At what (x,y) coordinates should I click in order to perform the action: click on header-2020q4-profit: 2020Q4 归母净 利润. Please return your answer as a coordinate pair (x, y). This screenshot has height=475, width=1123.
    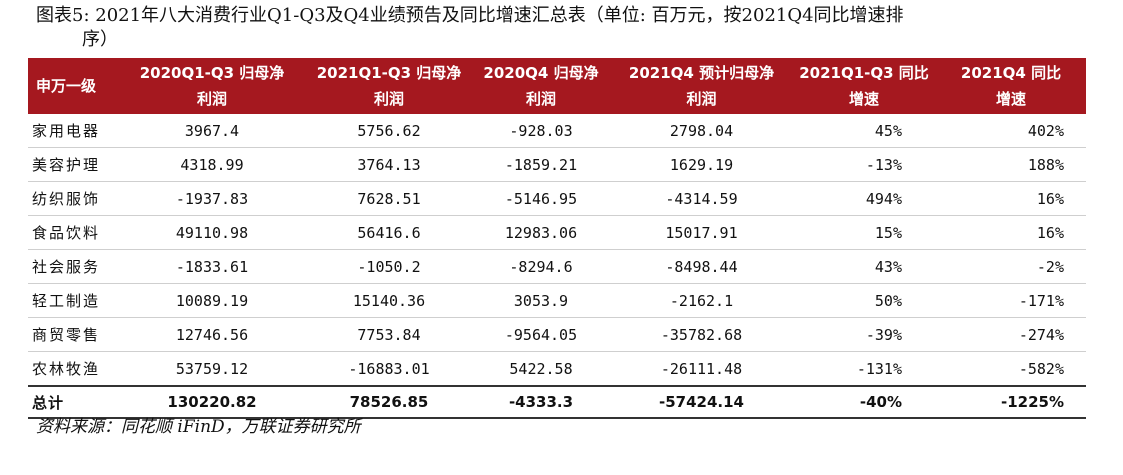
    Looking at the image, I should click on (541, 86).